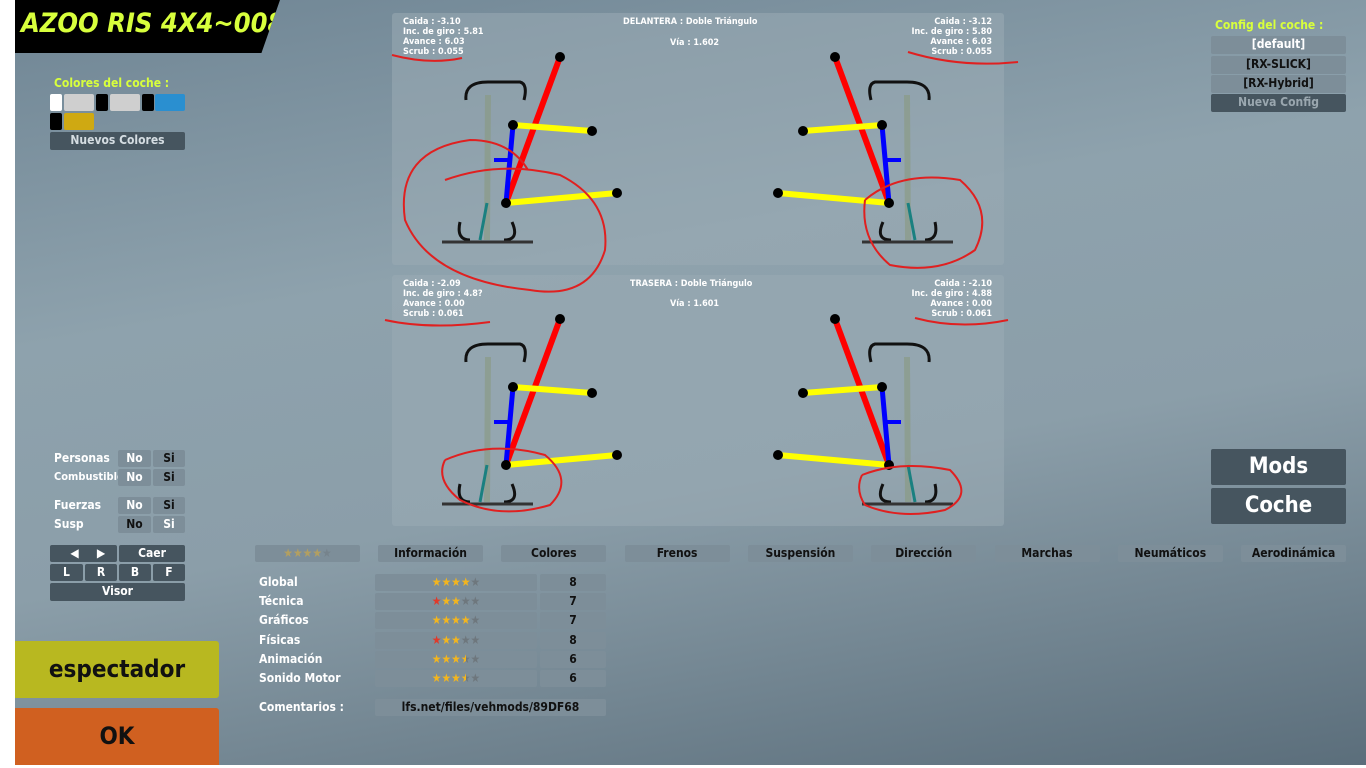  Describe the element at coordinates (280, 639) in the screenshot. I see `rating-label: Físicas` at that location.